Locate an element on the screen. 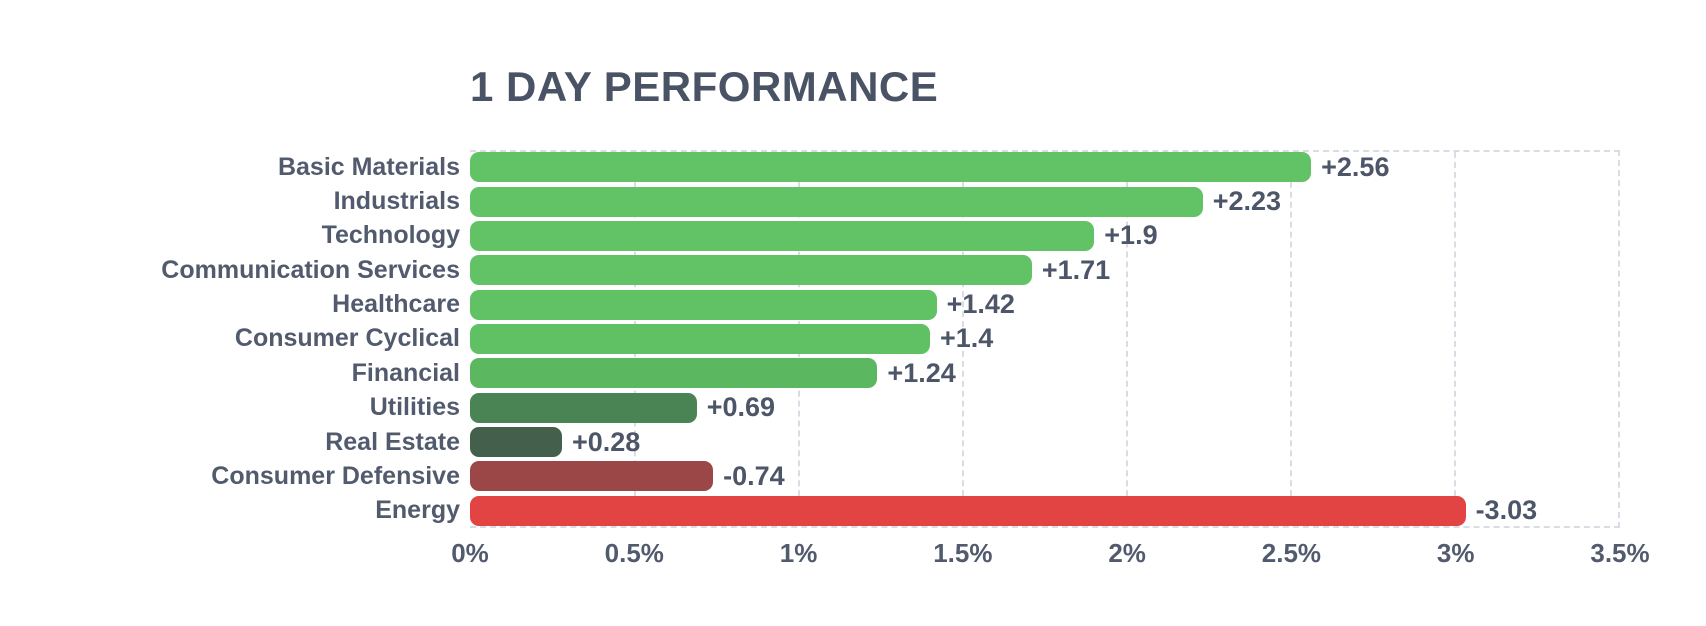 The width and height of the screenshot is (1706, 626). x-axis: 0% 0.5% 1% 1.5% 2% 2.5% 3% 3.5% is located at coordinates (1050, 559).